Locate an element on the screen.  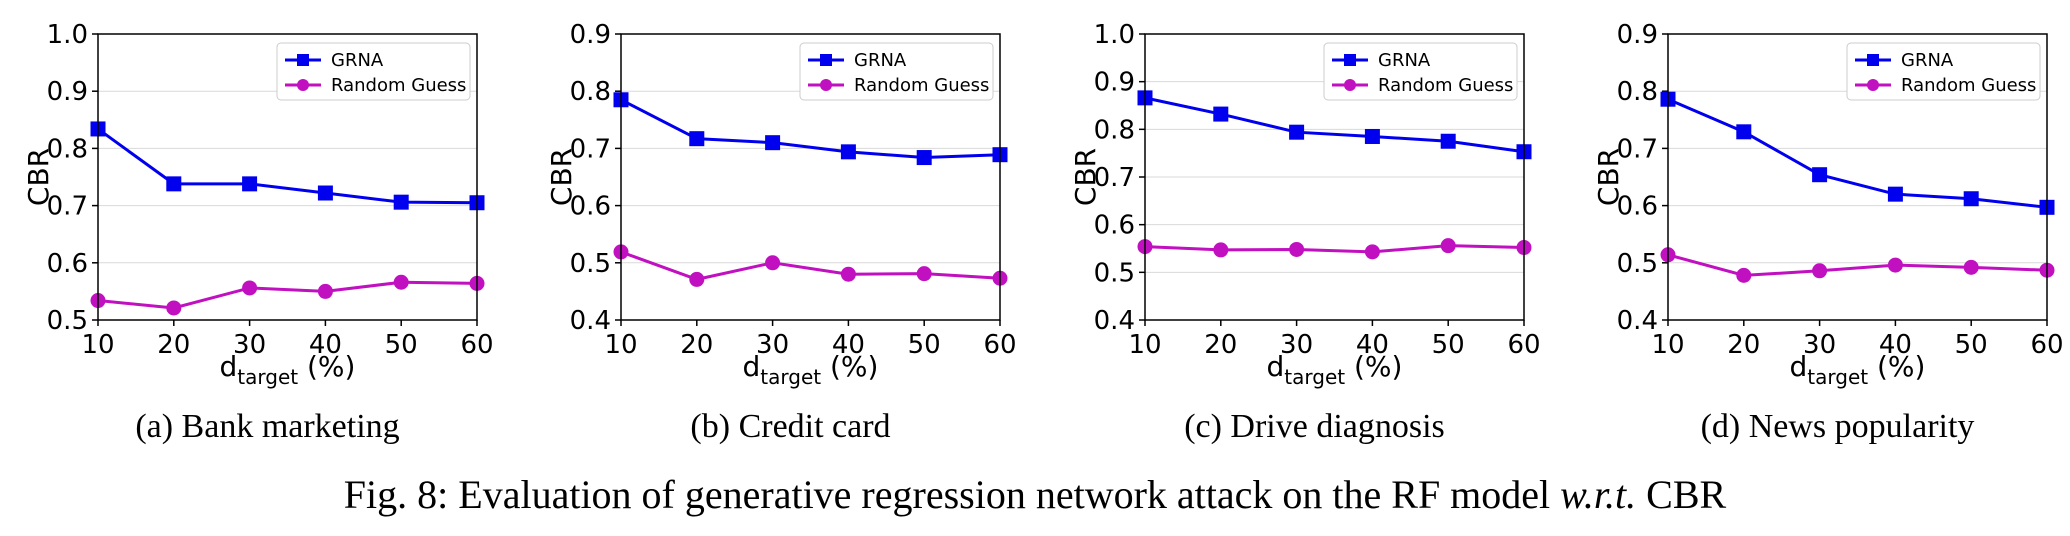
subfigure-caption: (a) Bank marketing is located at coordinates (267, 426).